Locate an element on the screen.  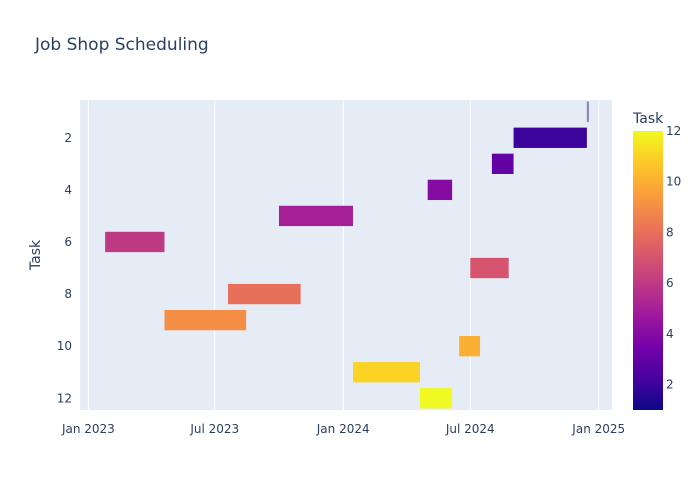
colorbar-tick-label: 10 is located at coordinates (673, 182).